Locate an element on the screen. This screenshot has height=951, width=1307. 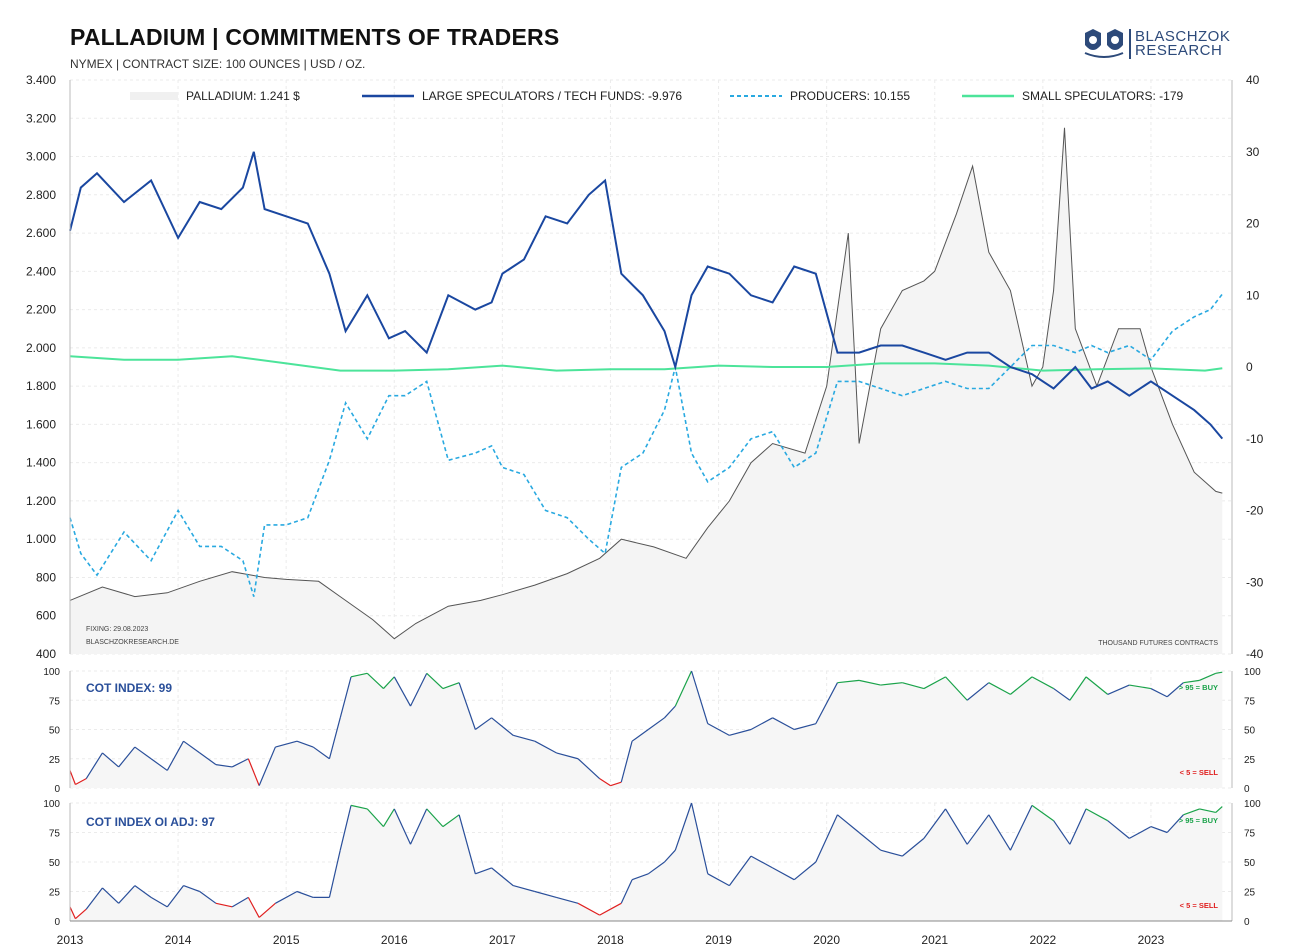
y-tick-label-left: 1.400 is located at coordinates (41, 463).